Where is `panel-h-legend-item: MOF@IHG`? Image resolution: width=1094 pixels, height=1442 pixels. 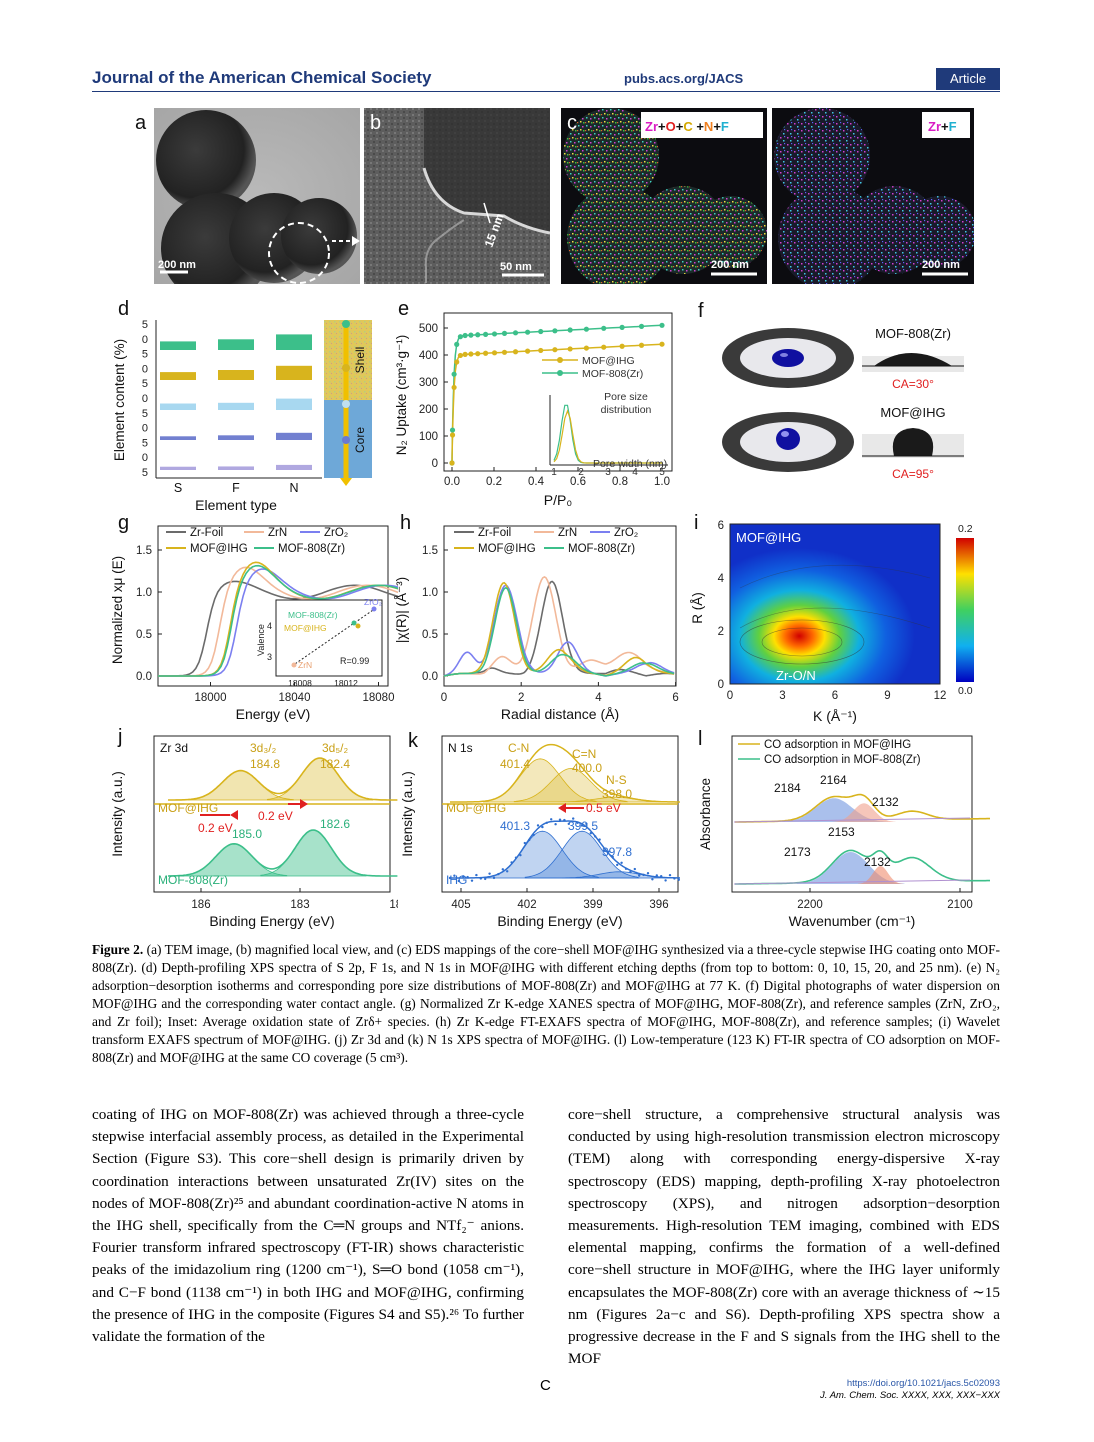
panel-h-legend-item: MOF@IHG is located at coordinates (507, 549).